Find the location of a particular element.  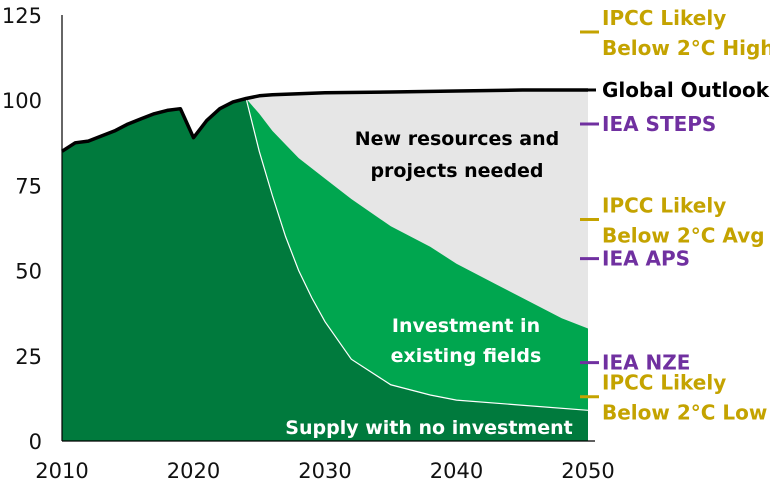

y-tick-label: 25 is located at coordinates (28, 357).